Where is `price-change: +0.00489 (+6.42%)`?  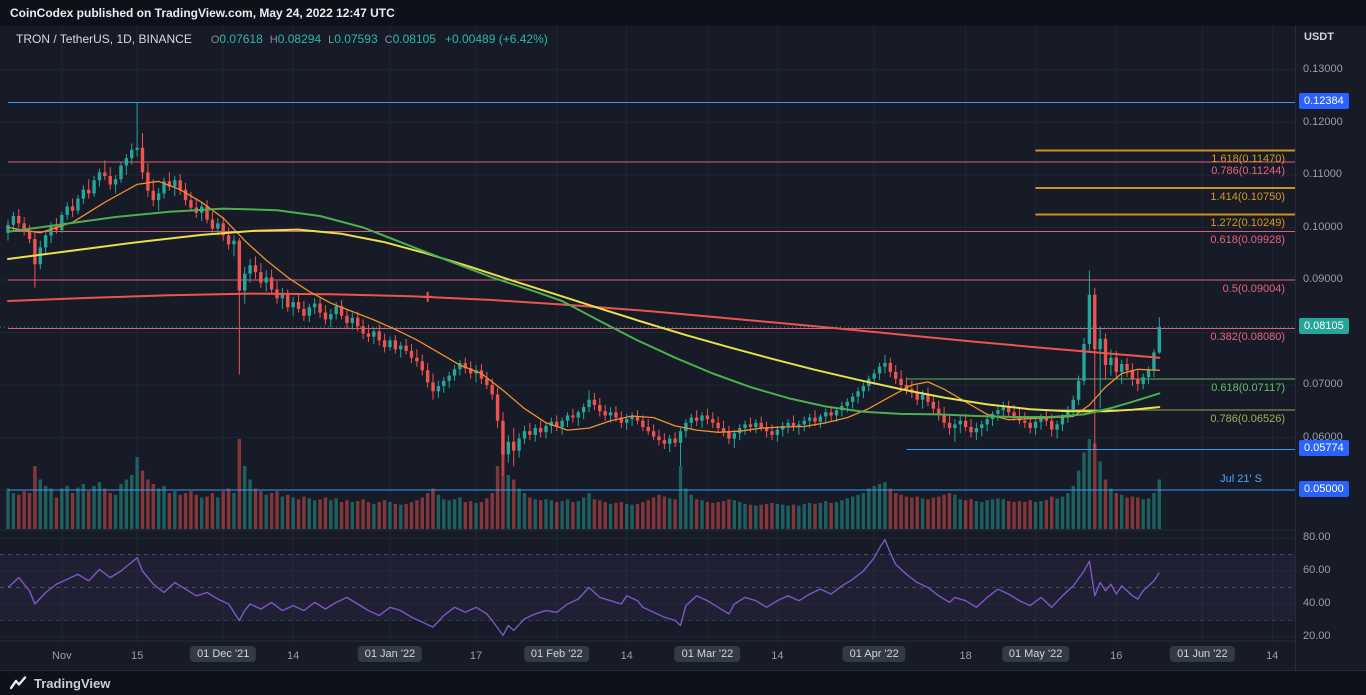
price-change: +0.00489 (+6.42%) is located at coordinates (496, 39).